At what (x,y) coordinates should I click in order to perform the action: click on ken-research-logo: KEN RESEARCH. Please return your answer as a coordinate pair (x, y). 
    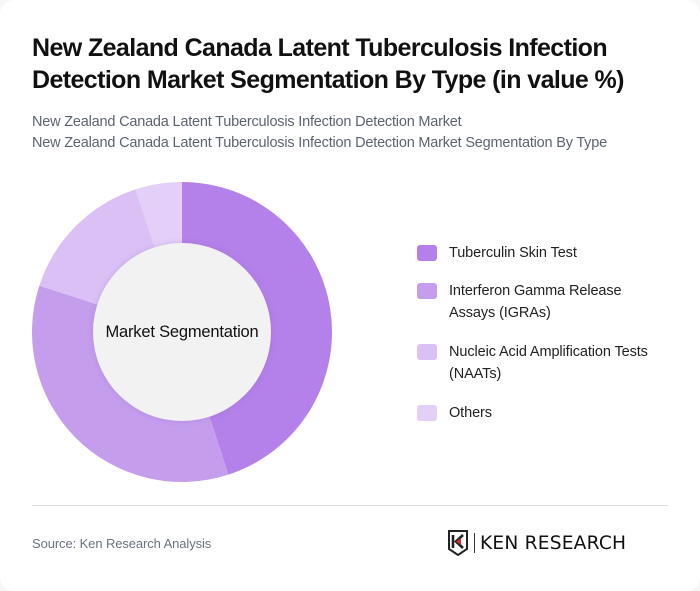
    Looking at the image, I should click on (538, 543).